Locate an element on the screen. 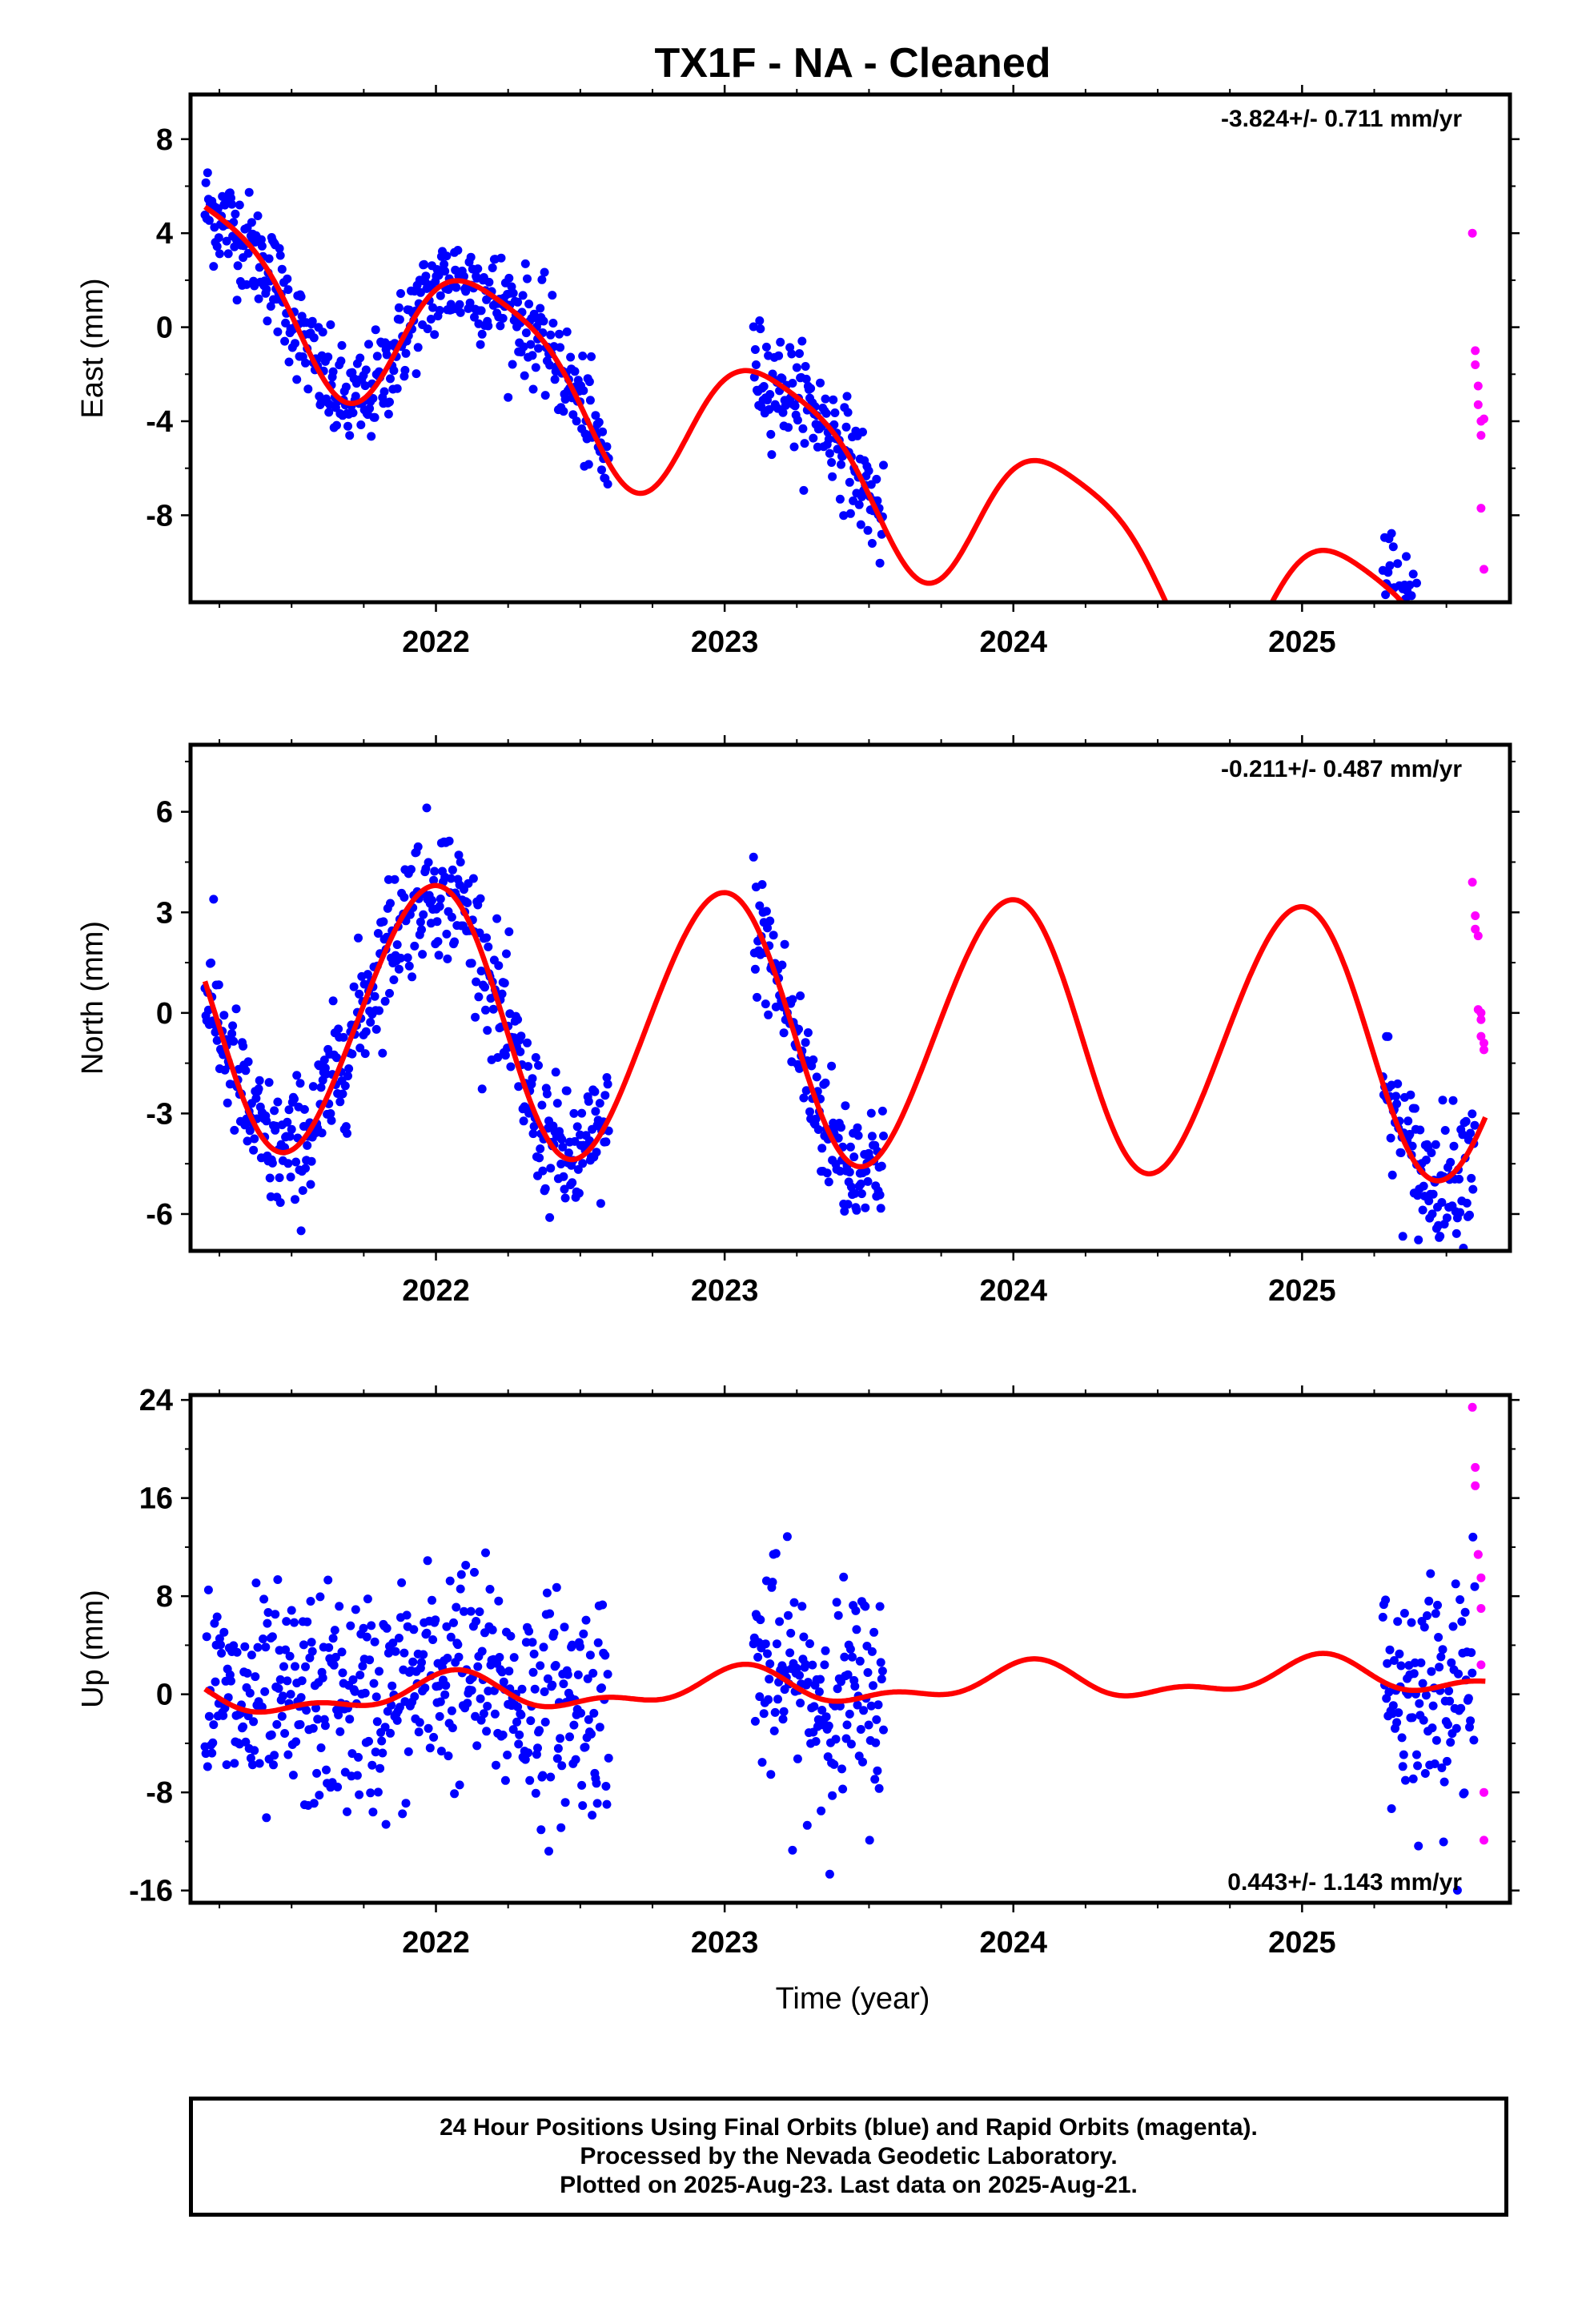  y-axis-label: East (mm) is located at coordinates (93, 348).